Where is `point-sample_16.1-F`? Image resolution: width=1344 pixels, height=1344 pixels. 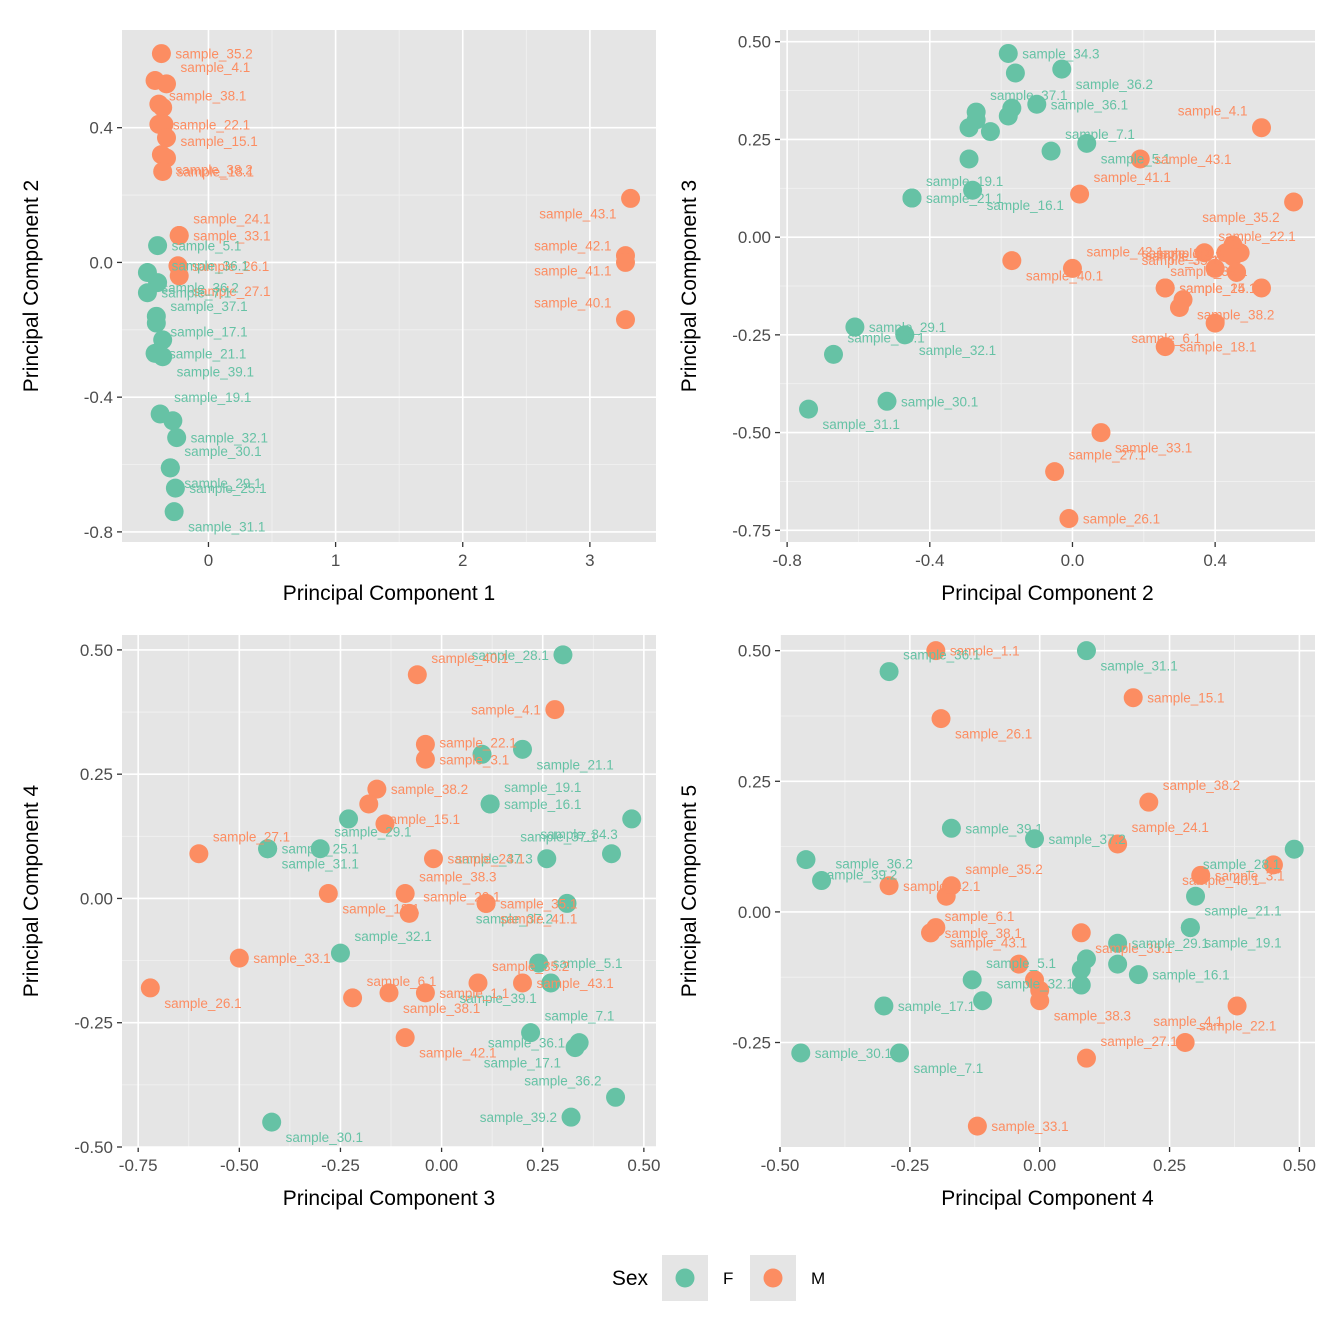
point-sample_16.1-F is located at coordinates (1138, 975).